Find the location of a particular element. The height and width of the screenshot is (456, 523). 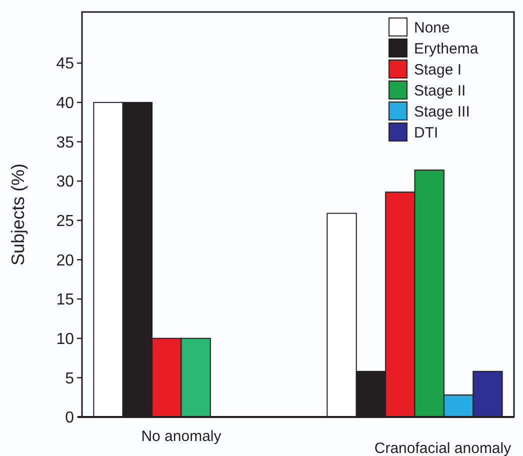

y-axis-title: Subjects (%) is located at coordinates (18, 214).